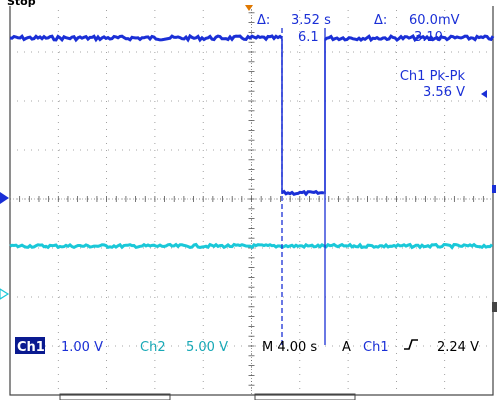 The width and height of the screenshot is (500, 400). Describe the element at coordinates (305, 396) in the screenshot. I see `bottom-tab-right` at that location.